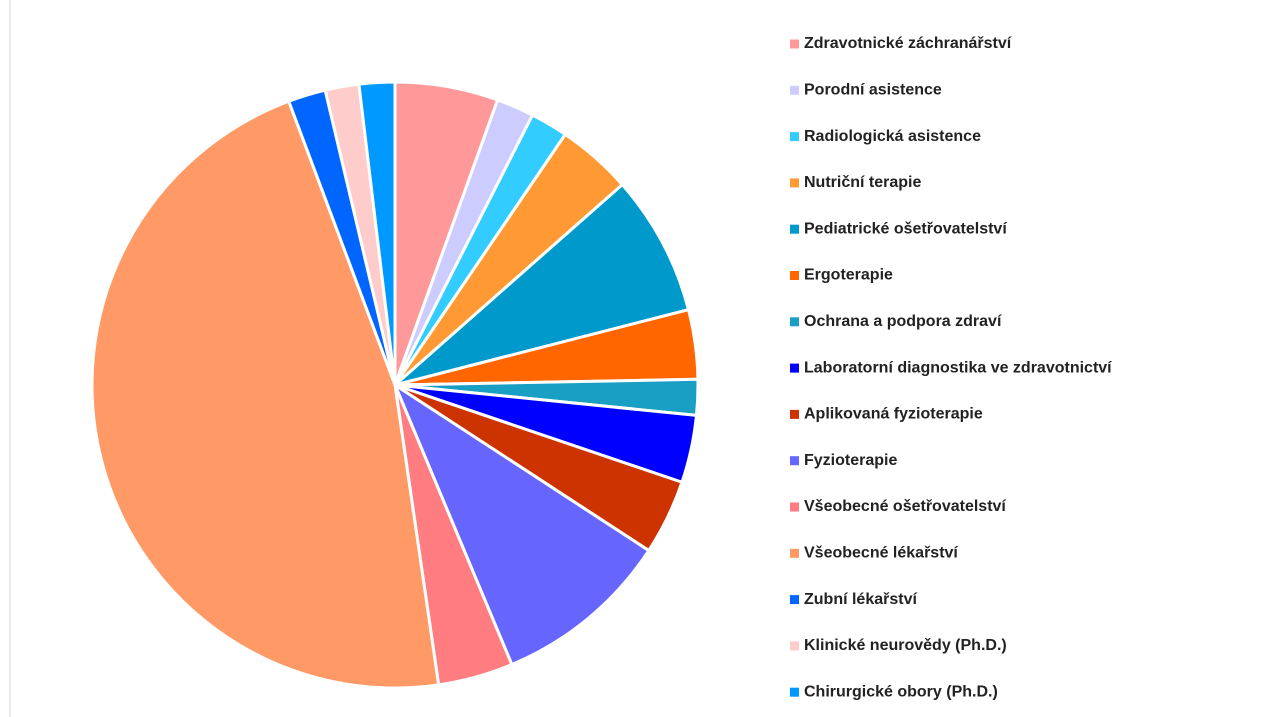 The image size is (1271, 717). I want to click on legend-label: Všeobecné ošetřovatelství, so click(905, 506).